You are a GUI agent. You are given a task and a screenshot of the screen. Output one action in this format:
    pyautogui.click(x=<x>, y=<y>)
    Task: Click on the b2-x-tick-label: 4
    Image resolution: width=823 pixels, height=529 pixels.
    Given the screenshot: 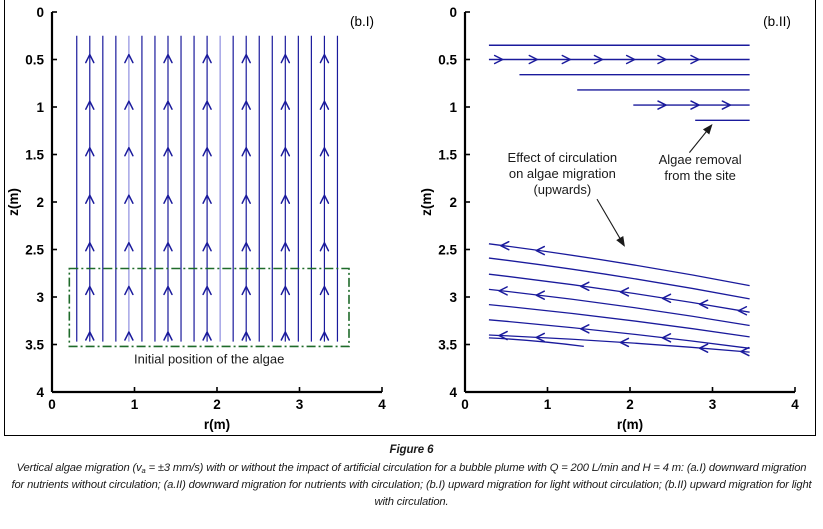 What is the action you would take?
    pyautogui.click(x=795, y=404)
    